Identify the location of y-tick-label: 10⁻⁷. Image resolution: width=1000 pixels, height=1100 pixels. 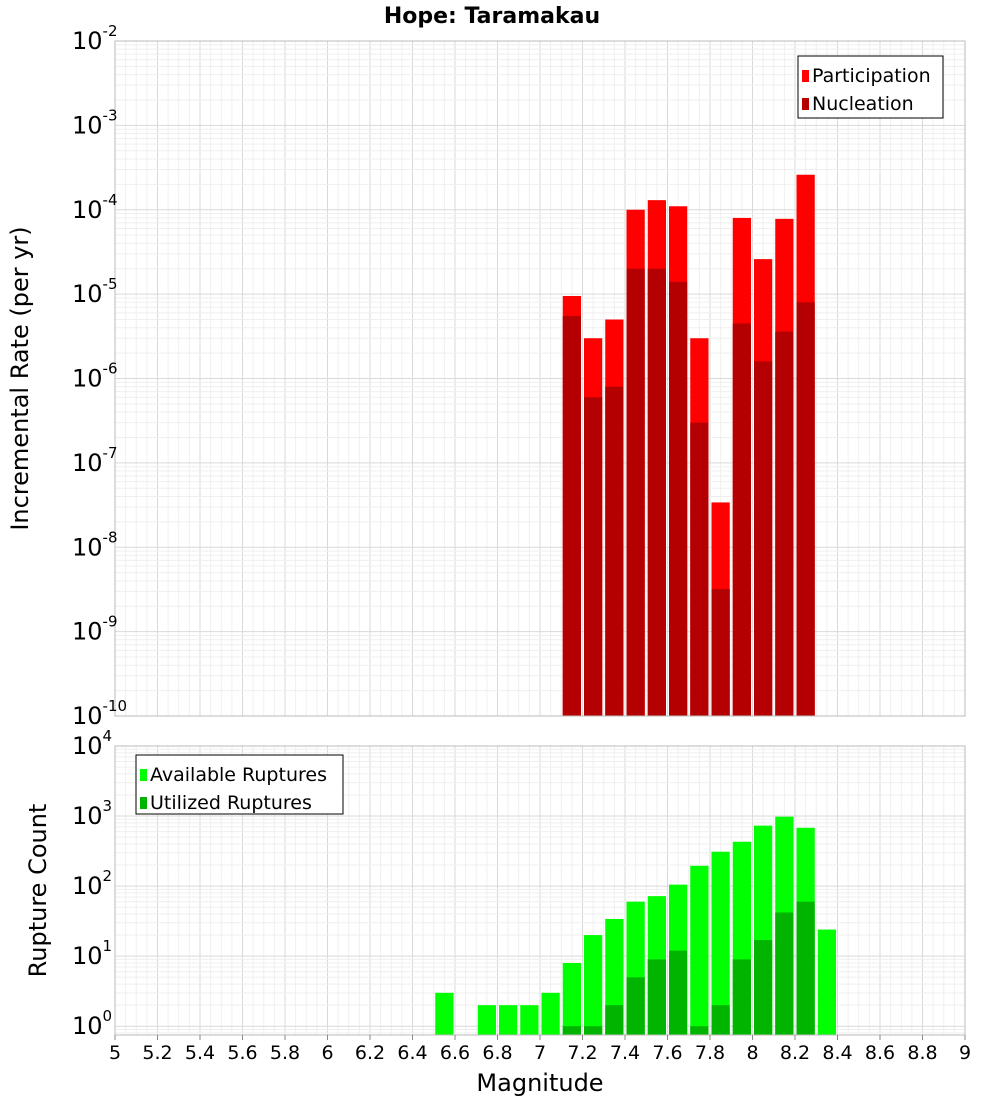
(95, 460).